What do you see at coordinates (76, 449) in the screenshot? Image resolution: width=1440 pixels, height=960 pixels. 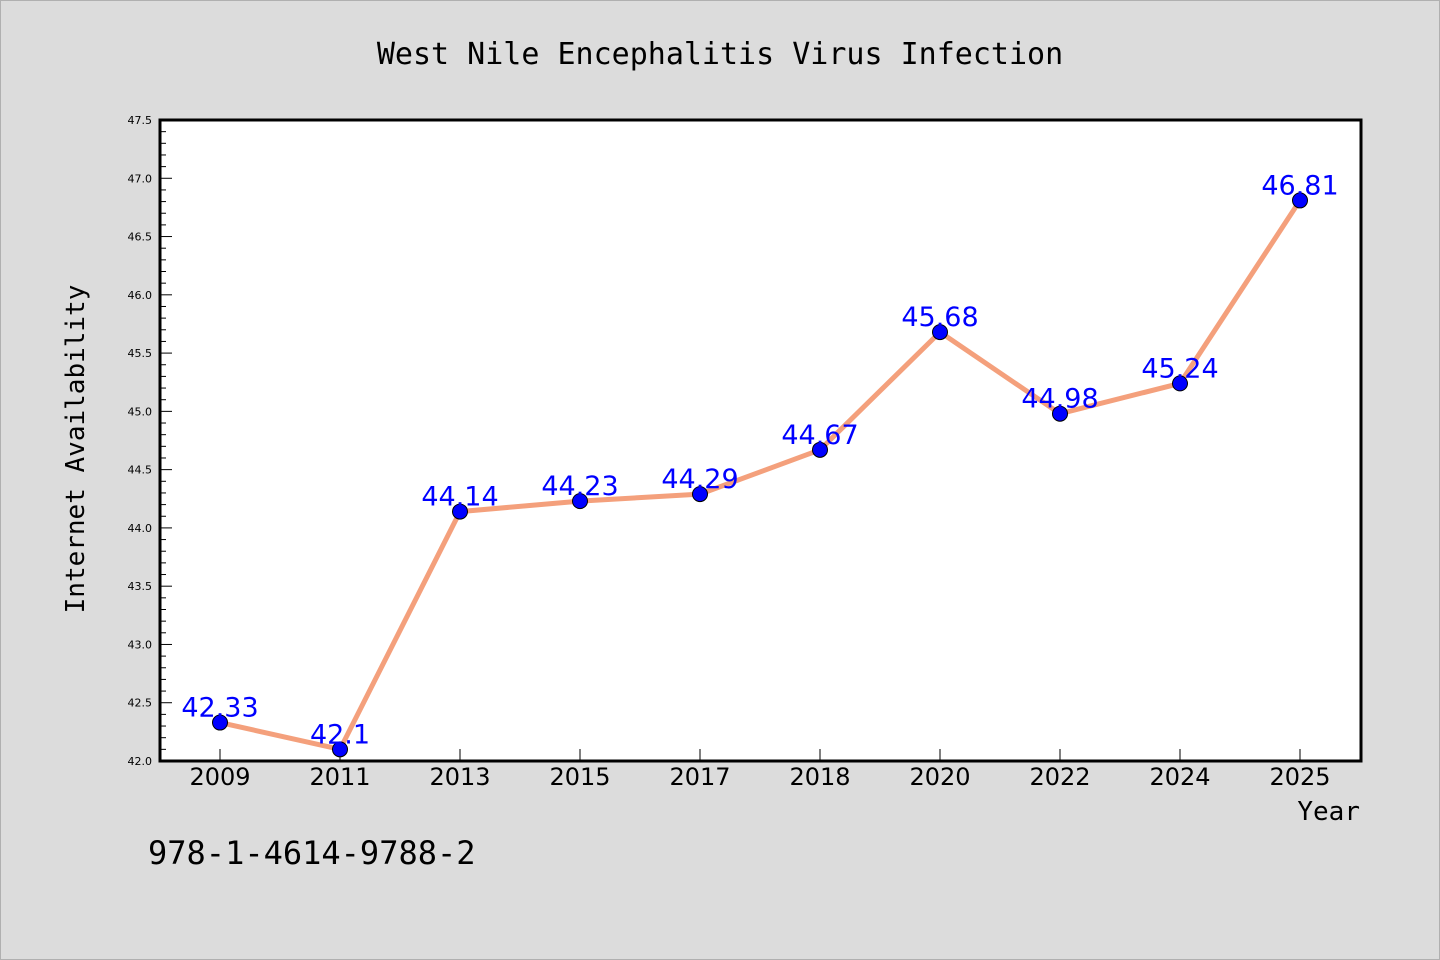 I see `y-axis-label: Internet Availability` at bounding box center [76, 449].